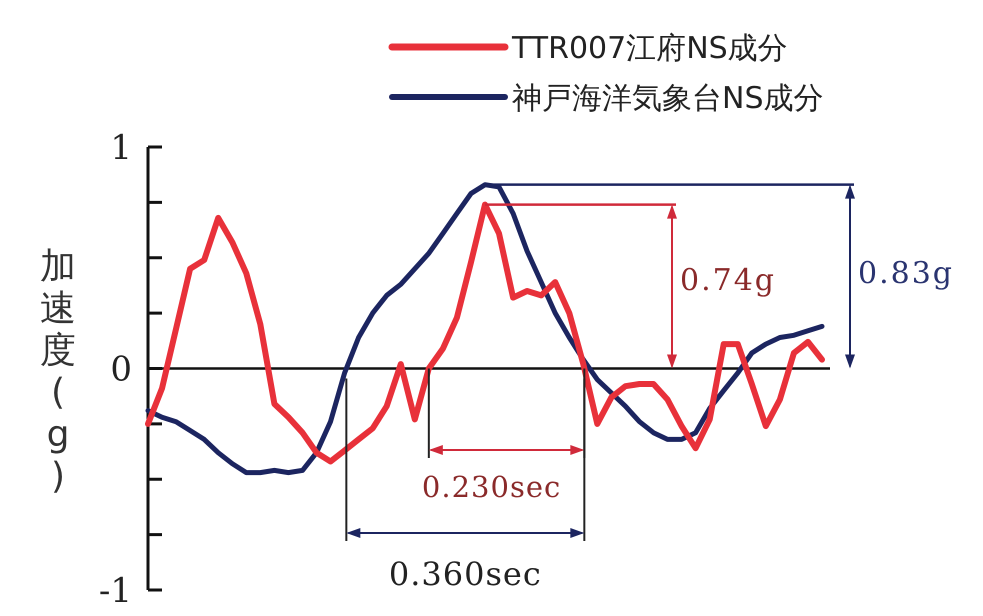 Image resolution: width=983 pixels, height=616 pixels. I want to click on y-tick-label: 0, so click(121, 370).